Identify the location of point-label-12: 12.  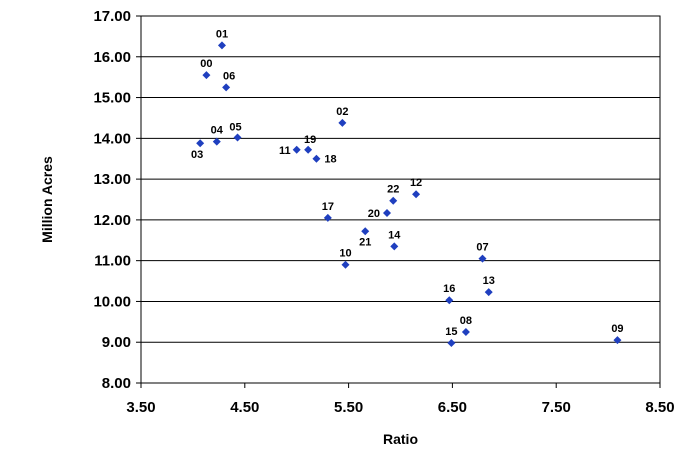
(416, 183).